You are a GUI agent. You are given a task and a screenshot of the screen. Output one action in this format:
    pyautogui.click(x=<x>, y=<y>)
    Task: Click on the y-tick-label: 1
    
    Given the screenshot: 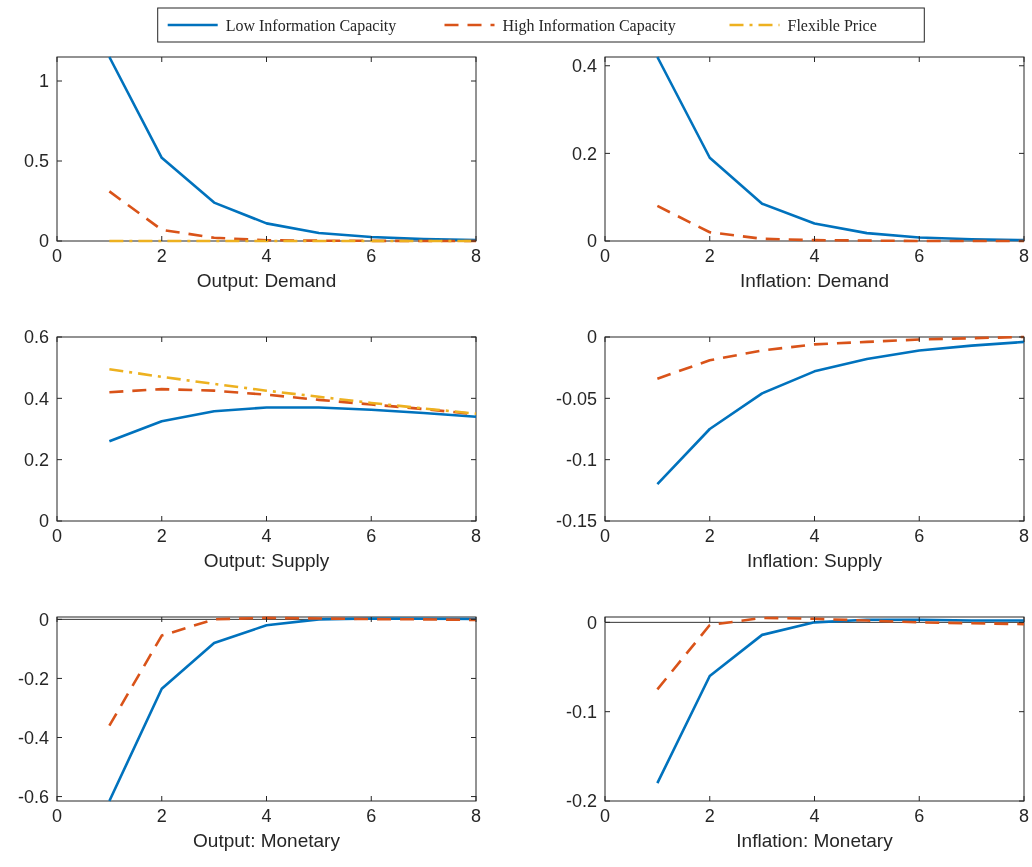 What is the action you would take?
    pyautogui.click(x=43, y=81)
    